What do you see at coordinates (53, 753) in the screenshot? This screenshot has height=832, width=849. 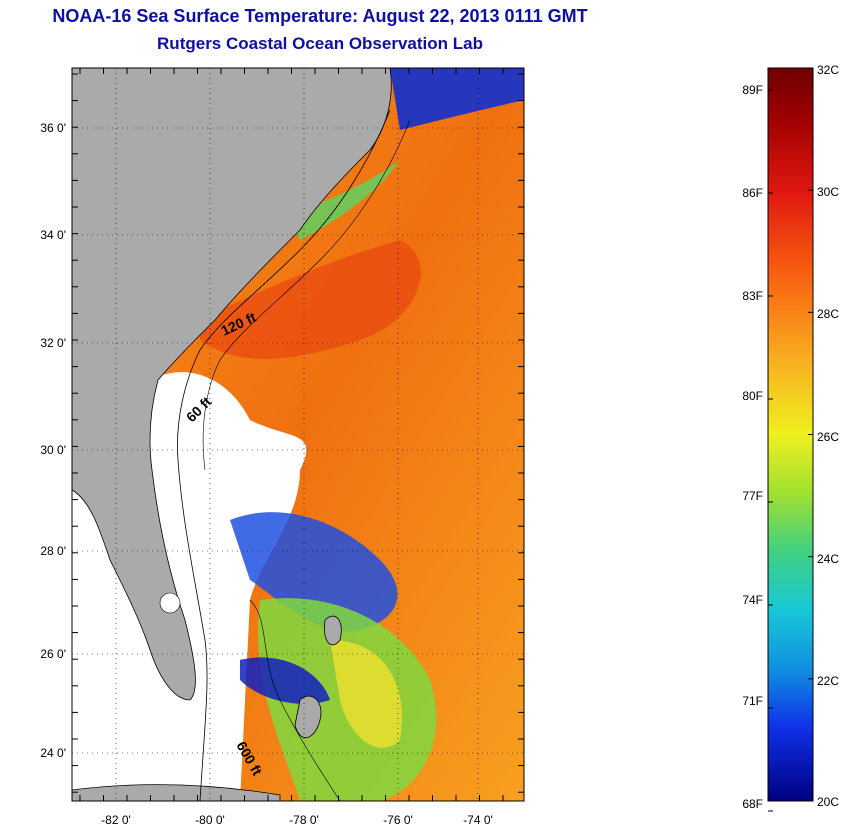 I see `lat-label: 24 0'` at bounding box center [53, 753].